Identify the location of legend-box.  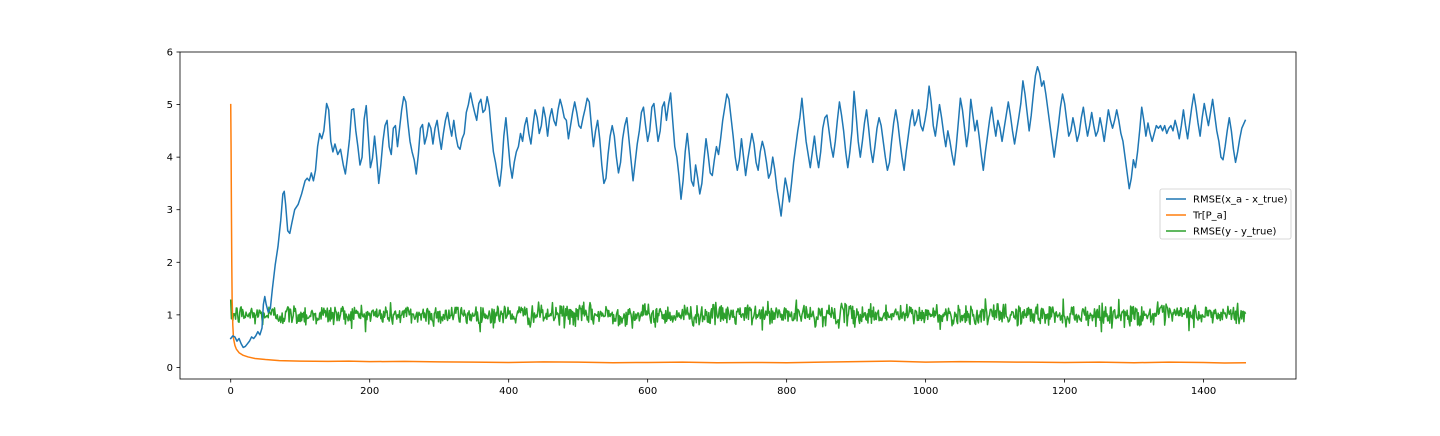
(1225, 214).